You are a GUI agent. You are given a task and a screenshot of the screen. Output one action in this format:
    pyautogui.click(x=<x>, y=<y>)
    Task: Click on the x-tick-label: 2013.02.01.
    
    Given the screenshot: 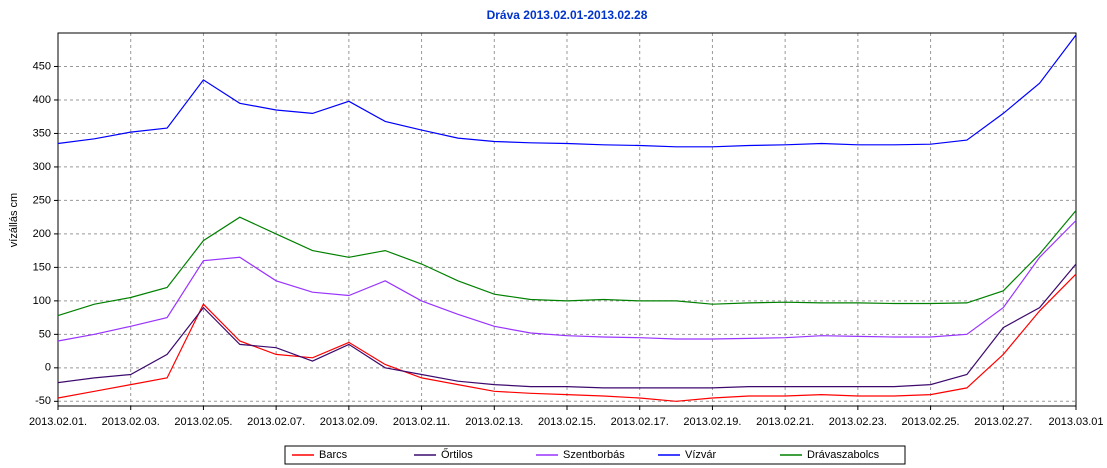 What is the action you would take?
    pyautogui.click(x=58, y=422)
    